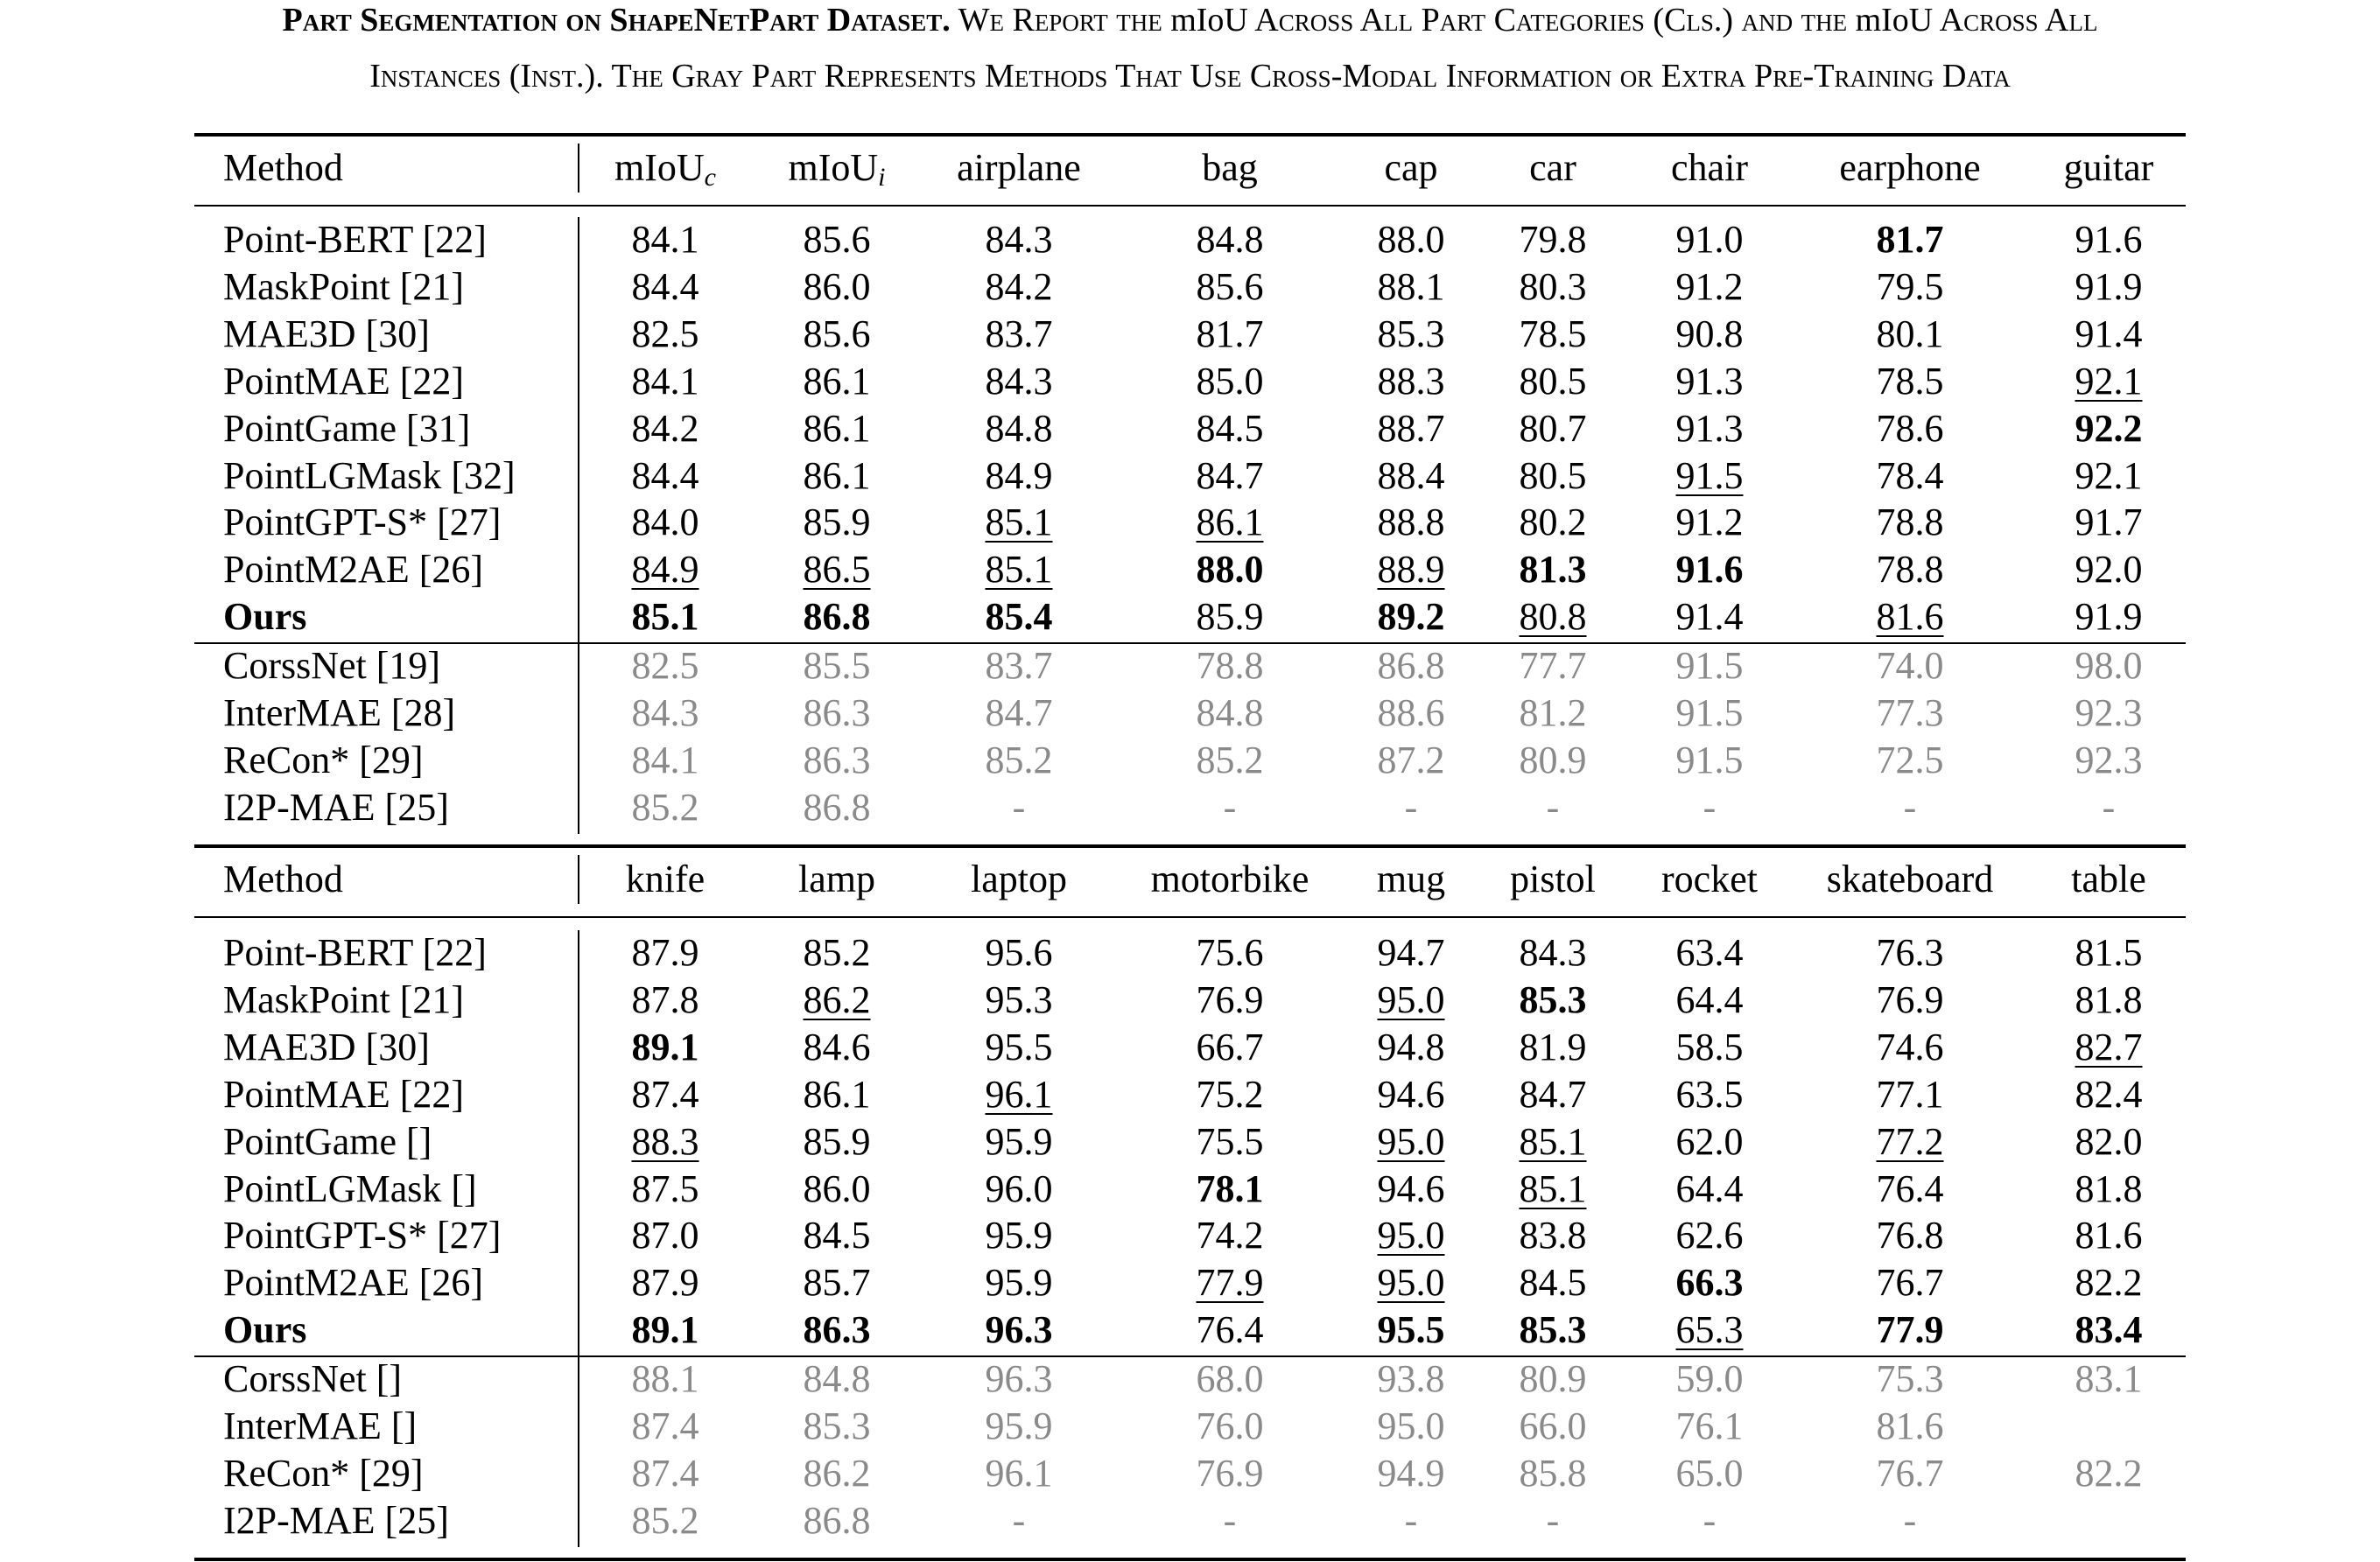 The height and width of the screenshot is (1562, 2380). What do you see at coordinates (2109, 1379) in the screenshot?
I see `metric-value: 83.1` at bounding box center [2109, 1379].